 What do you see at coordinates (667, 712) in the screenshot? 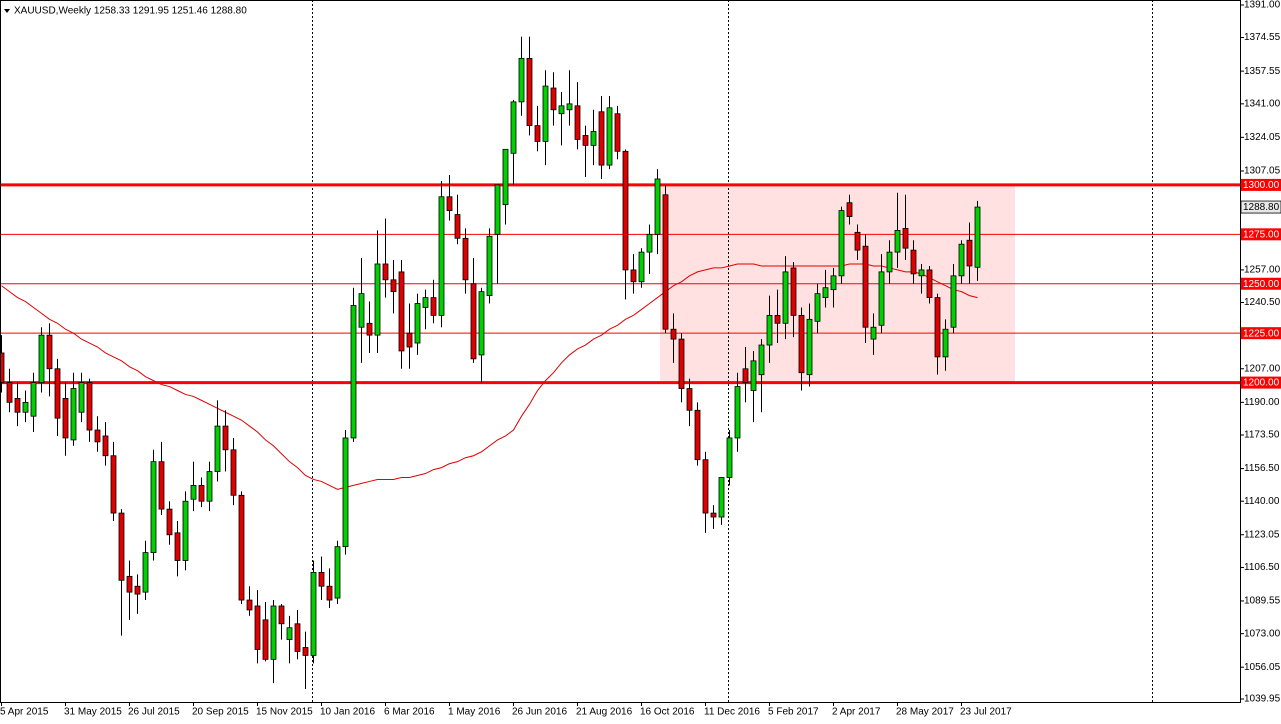
I see `x-tick-label: 16 Oct 2016` at bounding box center [667, 712].